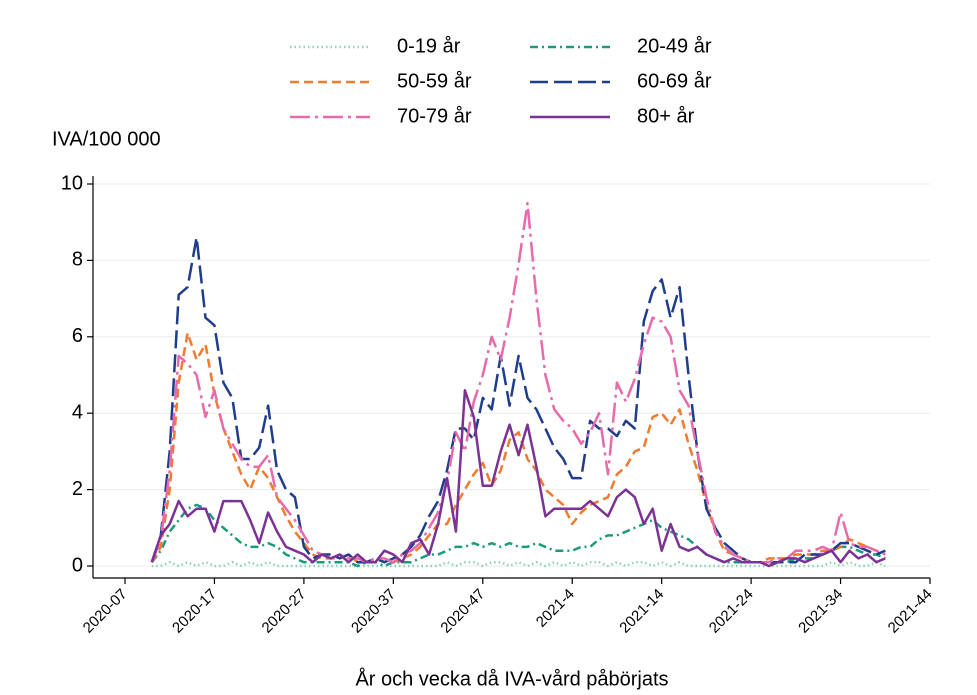 This screenshot has height=695, width=977. Describe the element at coordinates (666, 116) in the screenshot. I see `legend-label: 80+ år` at that location.